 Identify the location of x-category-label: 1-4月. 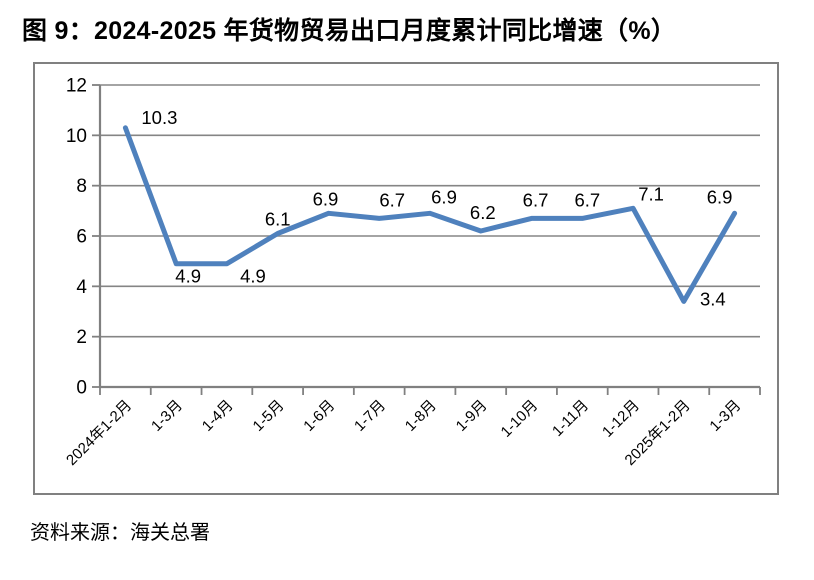
(218, 416).